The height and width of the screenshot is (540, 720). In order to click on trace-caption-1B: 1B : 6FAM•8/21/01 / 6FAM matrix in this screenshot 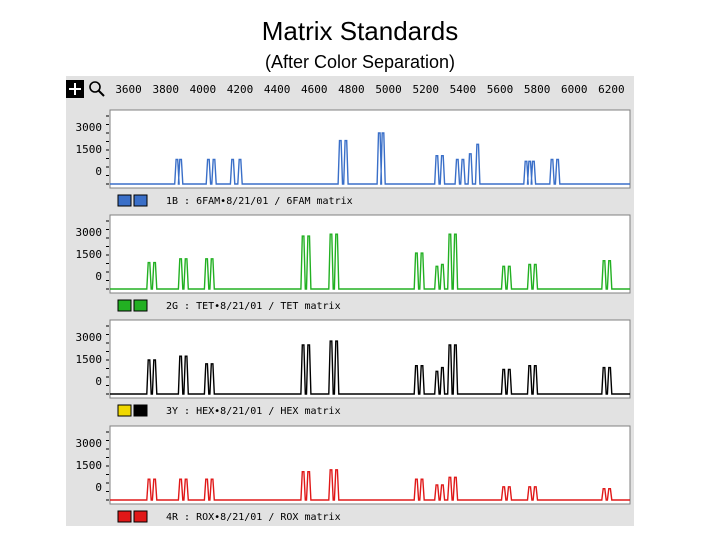, I will do `click(259, 201)`.